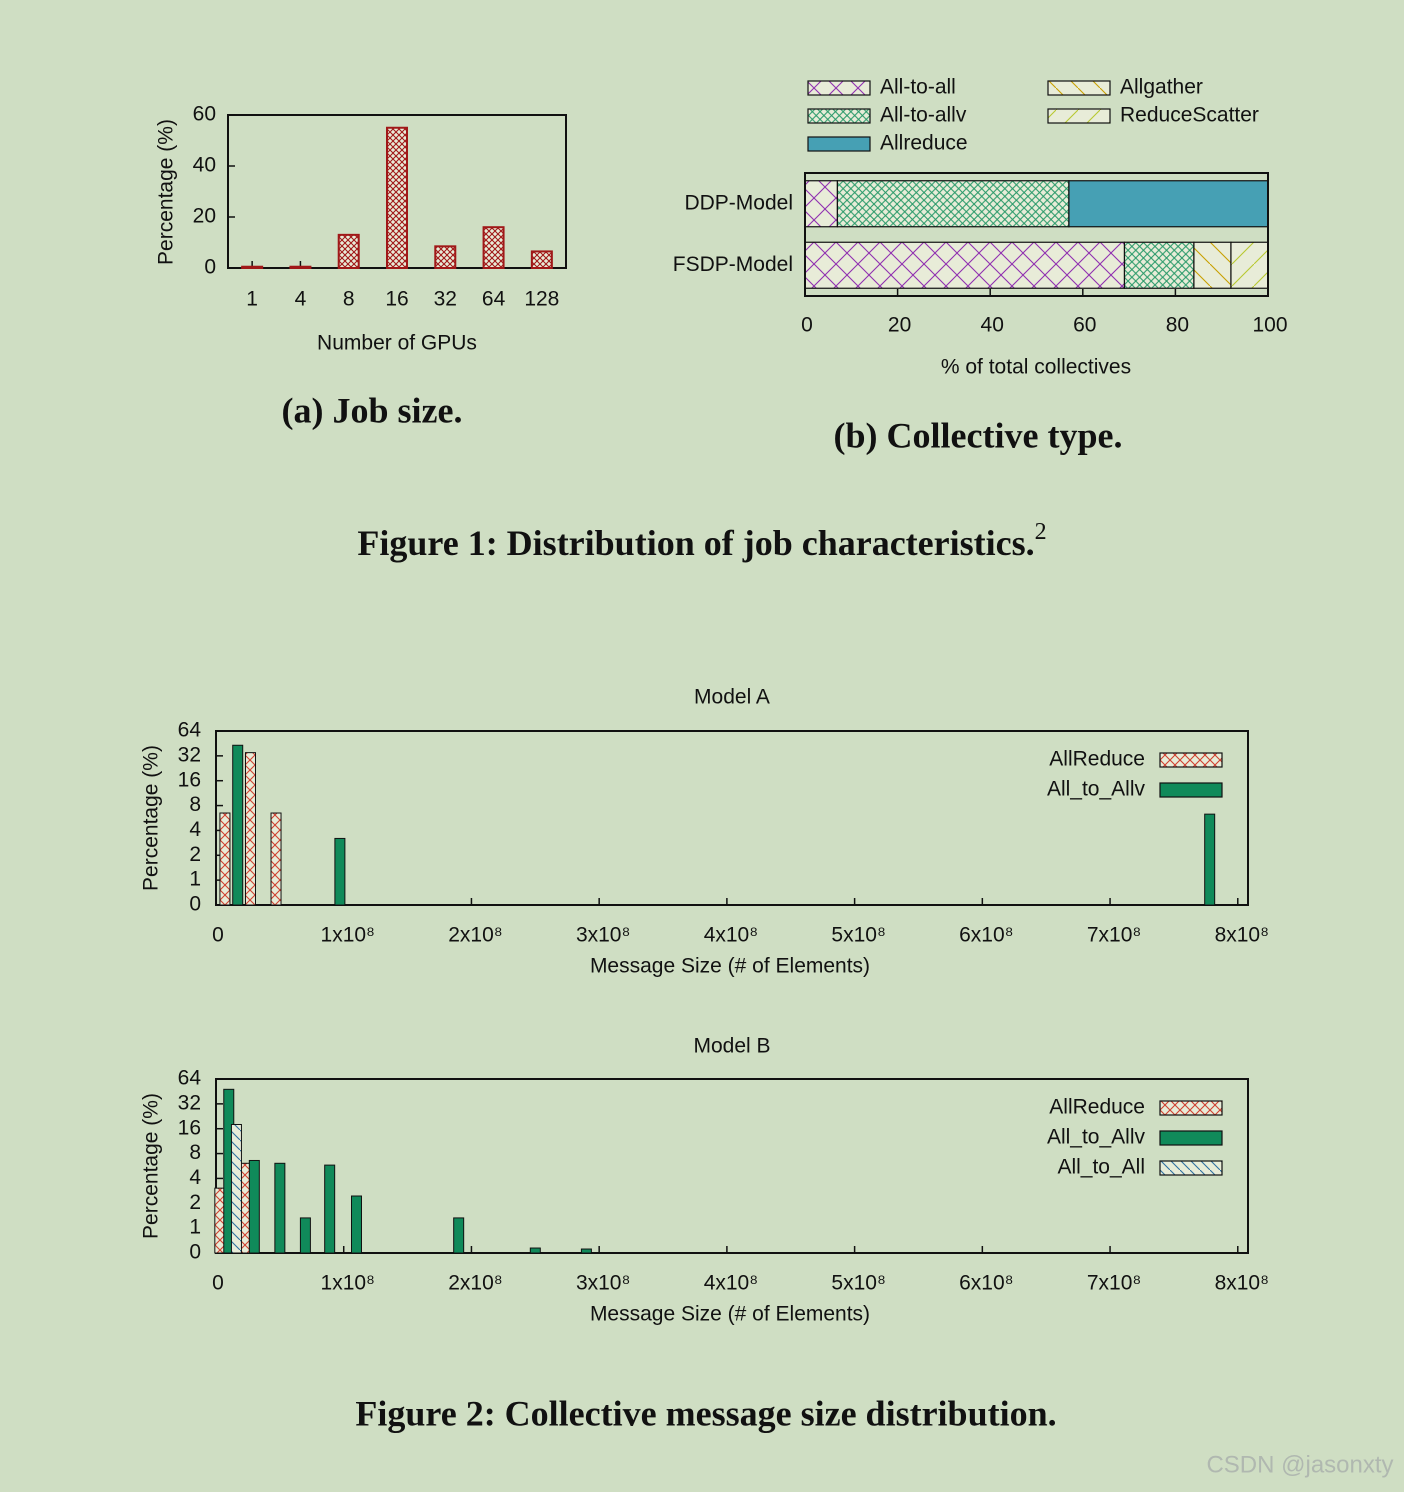 The width and height of the screenshot is (1404, 1492). What do you see at coordinates (204, 216) in the screenshot?
I see `y-tick-label: 20` at bounding box center [204, 216].